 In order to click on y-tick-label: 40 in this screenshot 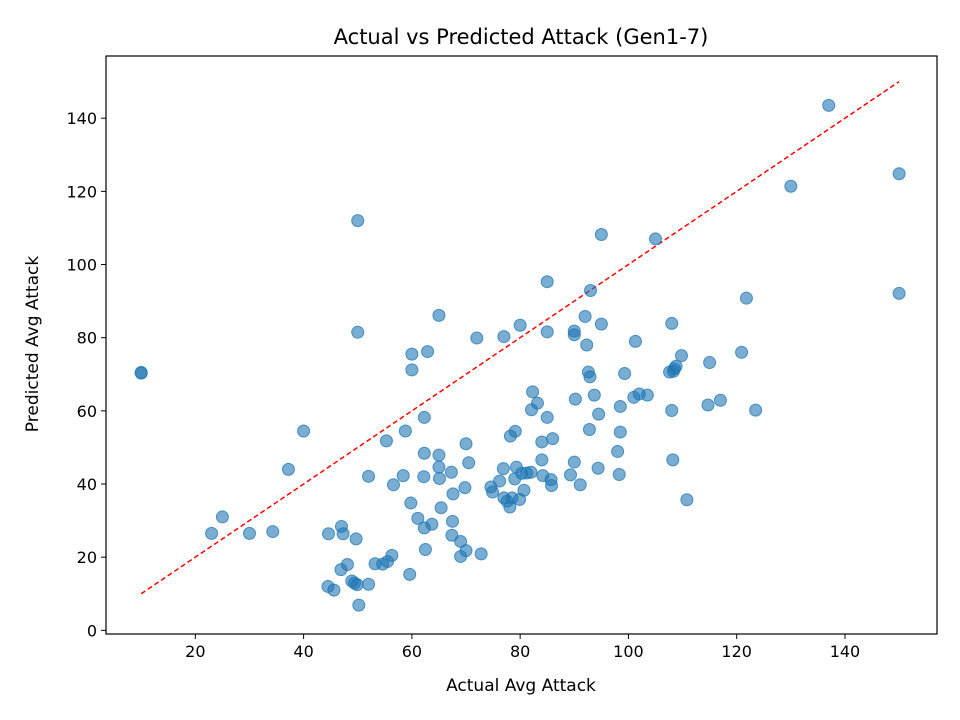, I will do `click(87, 484)`.